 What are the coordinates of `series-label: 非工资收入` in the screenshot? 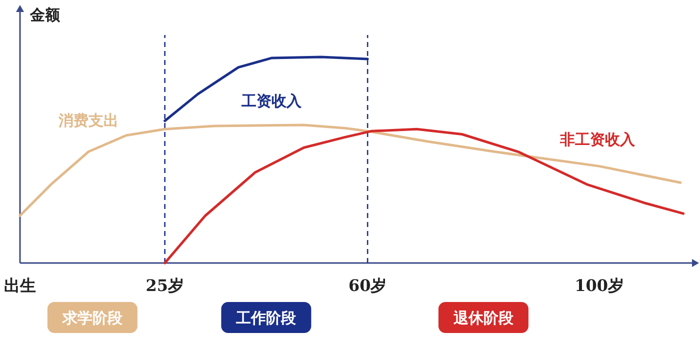 It's located at (597, 139).